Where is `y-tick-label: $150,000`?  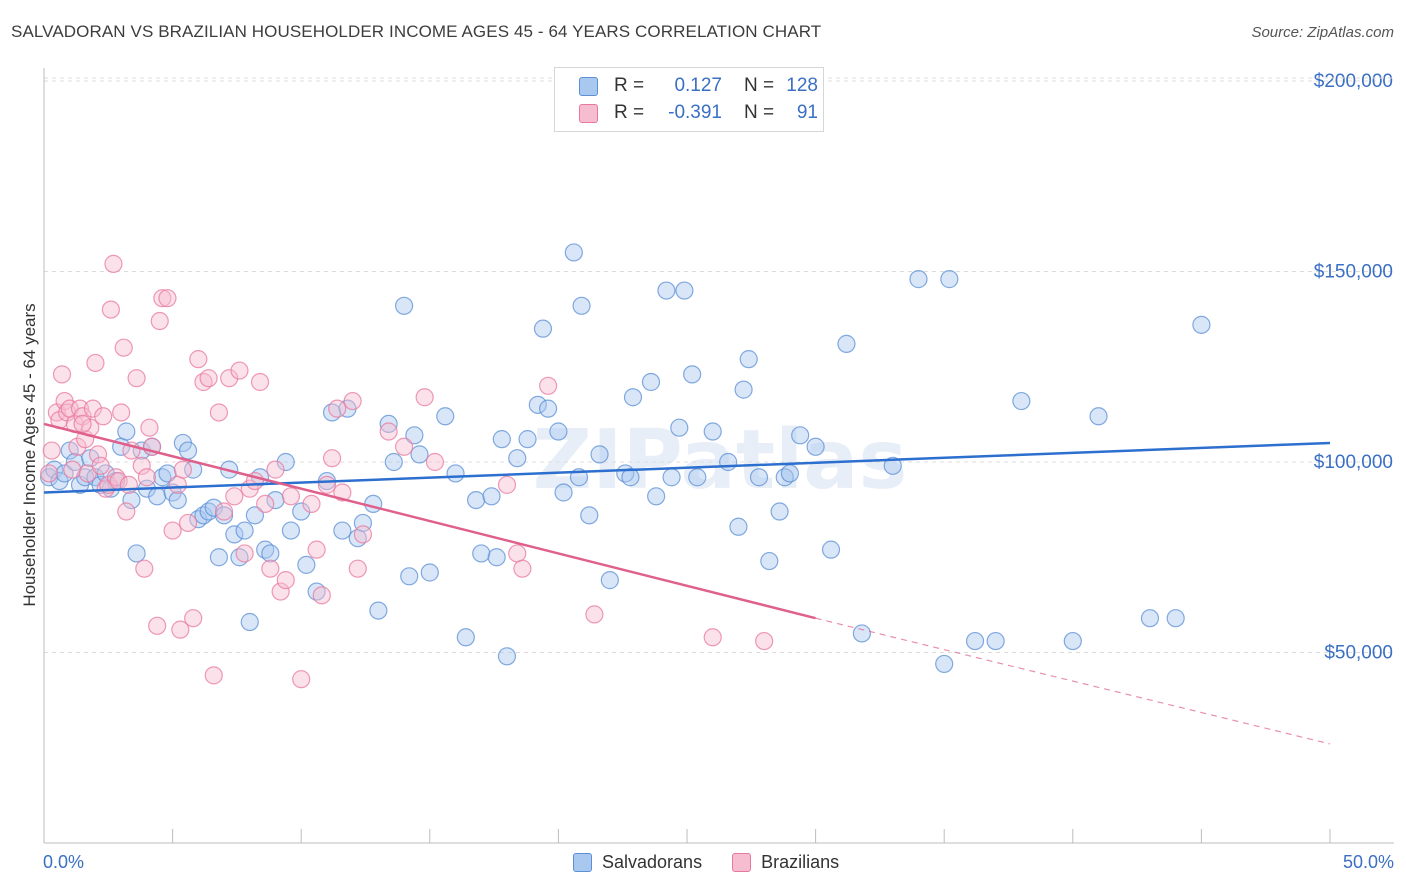
y-tick-label: $150,000 is located at coordinates (1353, 272).